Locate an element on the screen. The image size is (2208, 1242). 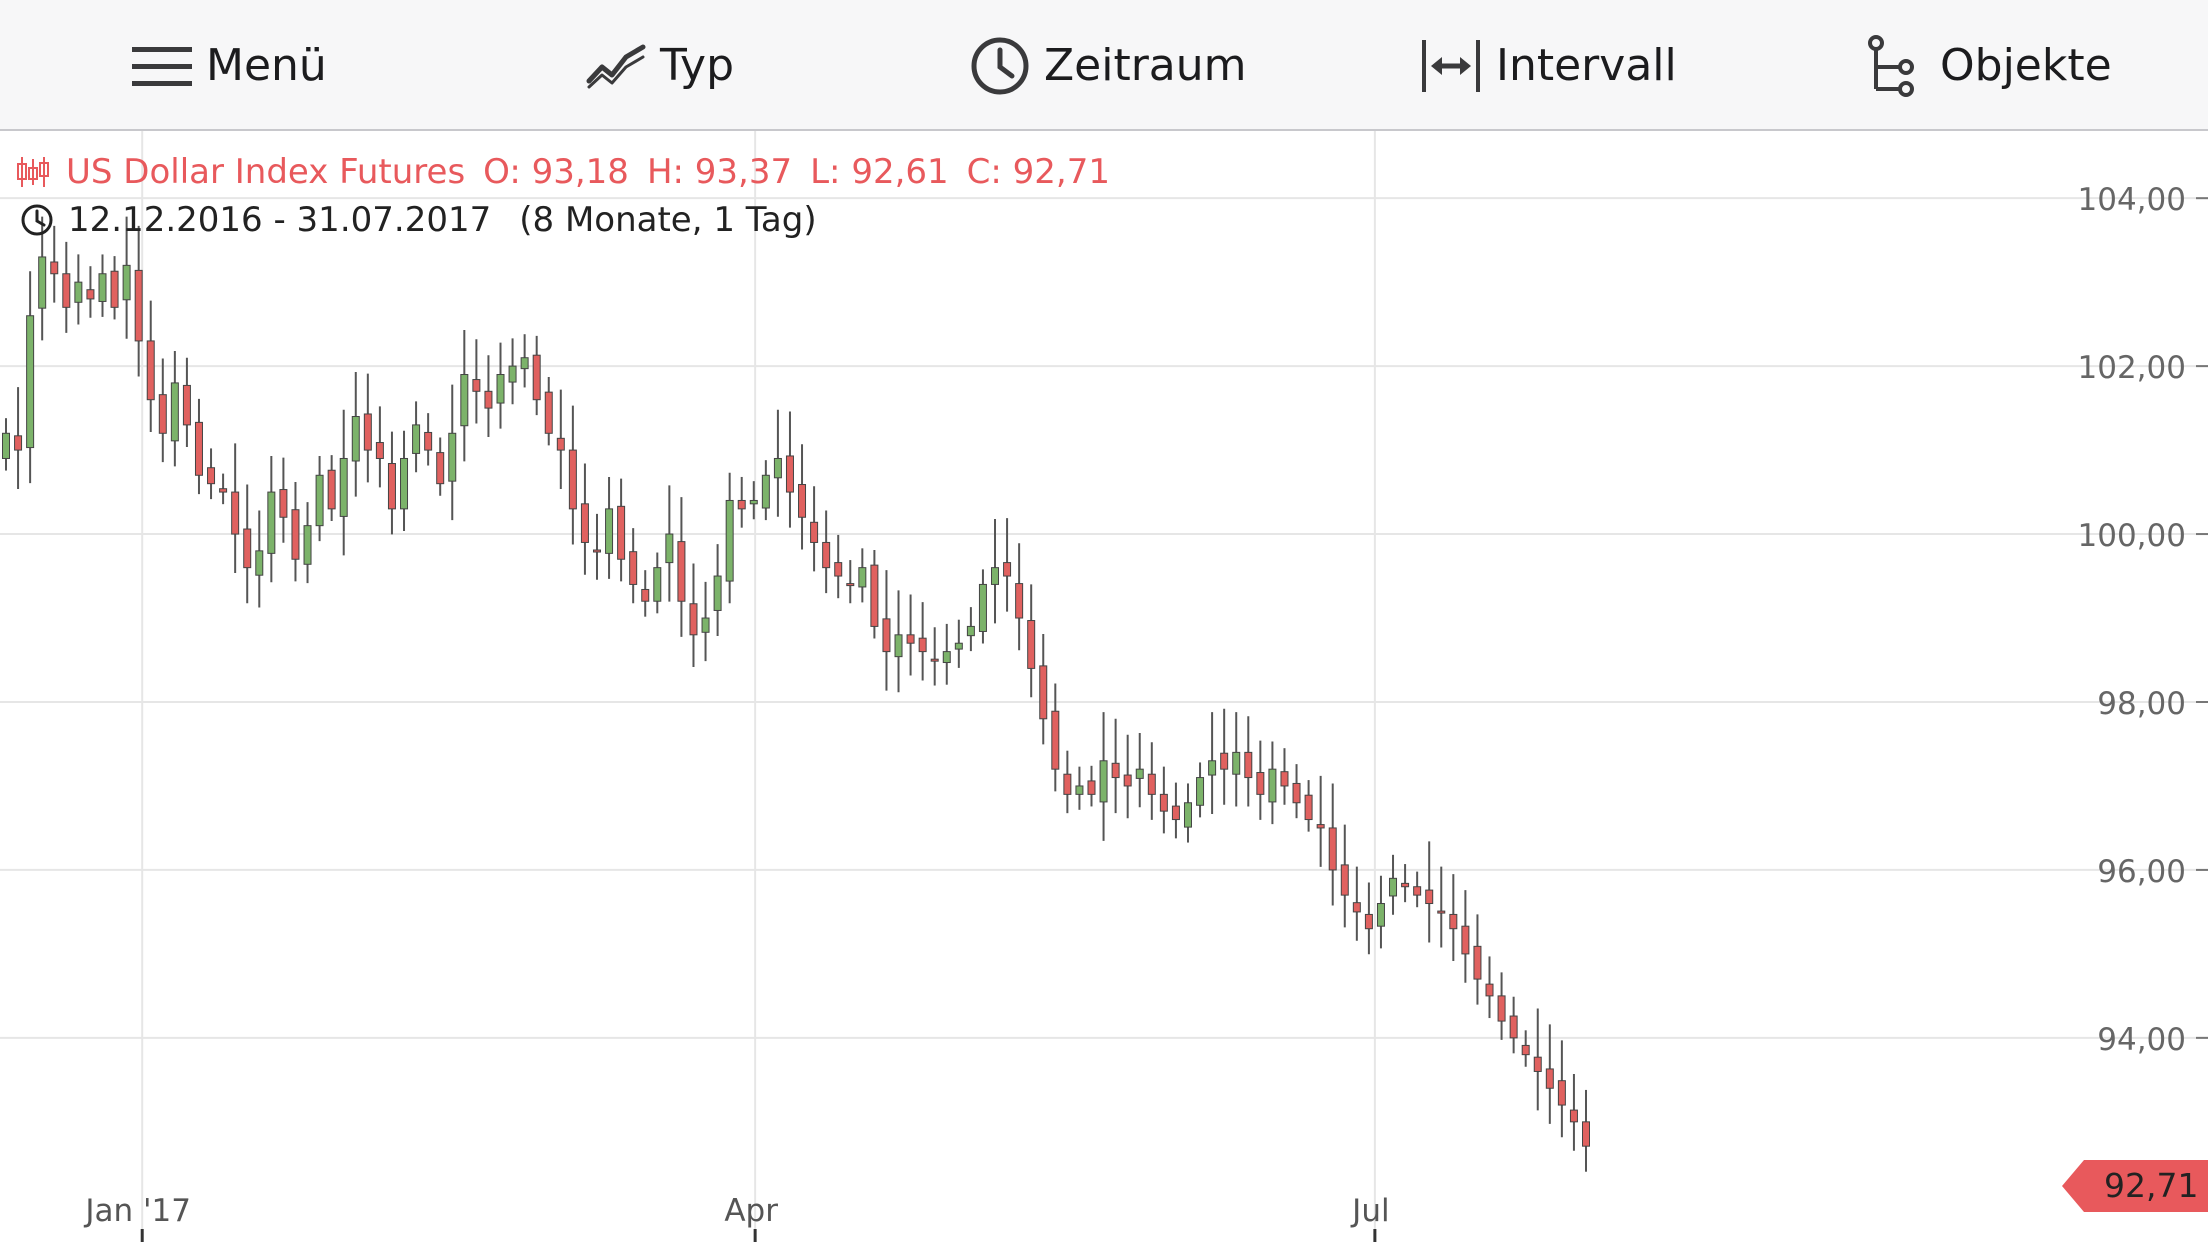
y-tick-label: 94,00 is located at coordinates (2141, 1040).